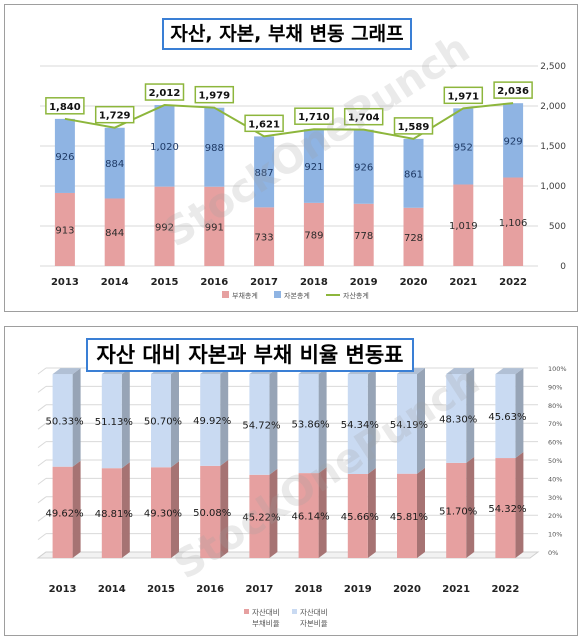 Image resolution: width=584 pixels, height=640 pixels. What do you see at coordinates (245, 295) in the screenshot?
I see `legend-label: 부채총계` at bounding box center [245, 295].